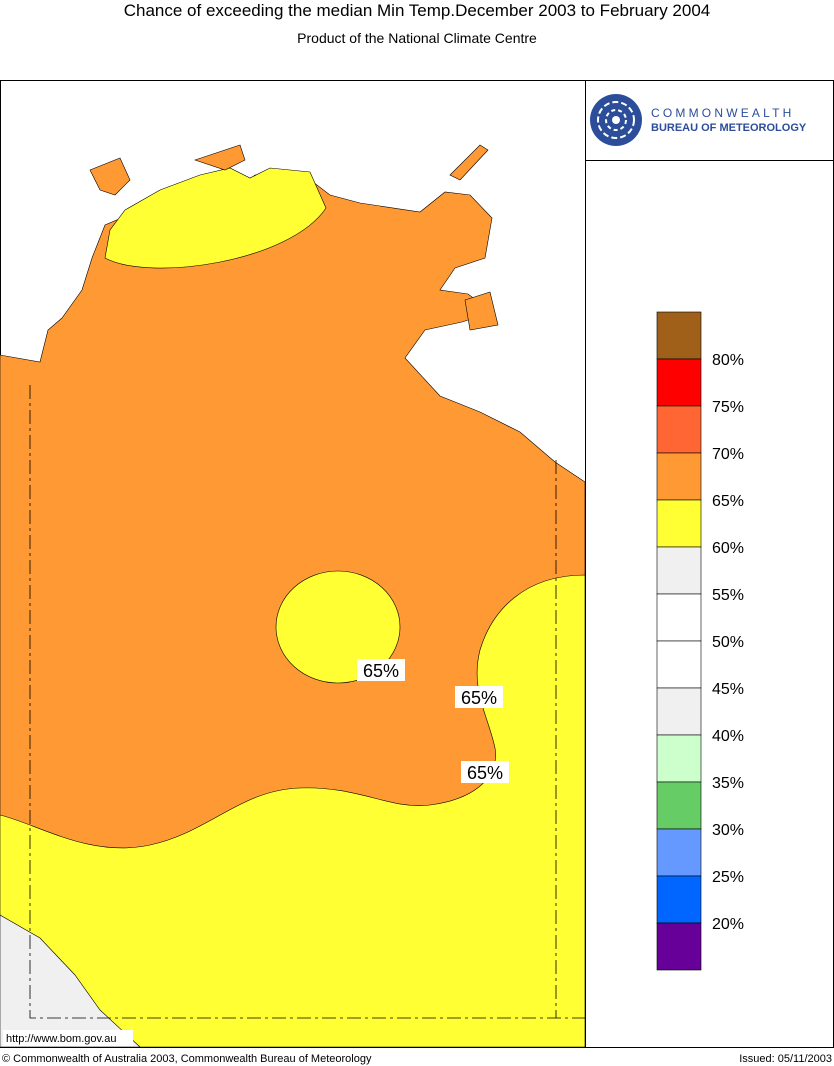  What do you see at coordinates (728, 783) in the screenshot?
I see `legend-label: 35%` at bounding box center [728, 783].